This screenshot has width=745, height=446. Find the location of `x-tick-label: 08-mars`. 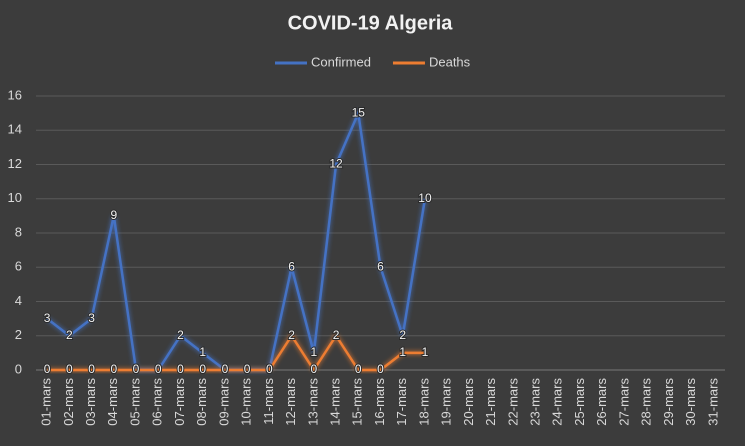

x-tick-label: 08-mars is located at coordinates (201, 402).